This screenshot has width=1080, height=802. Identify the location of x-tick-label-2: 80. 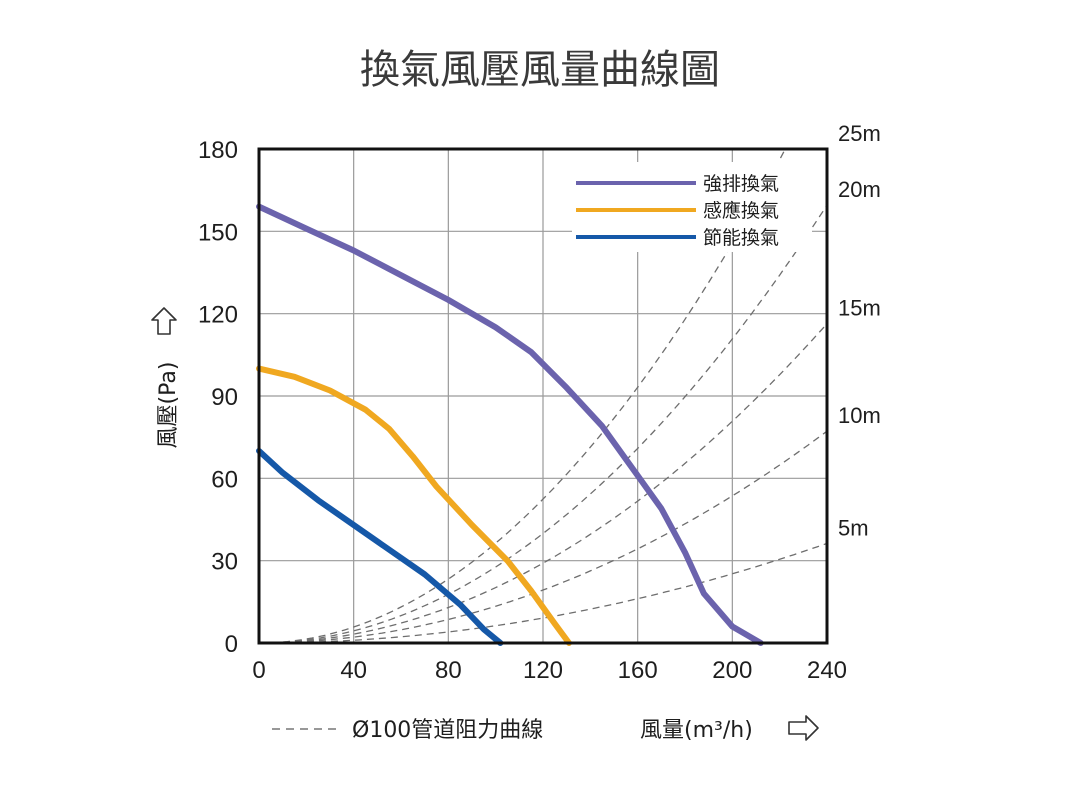
(448, 670).